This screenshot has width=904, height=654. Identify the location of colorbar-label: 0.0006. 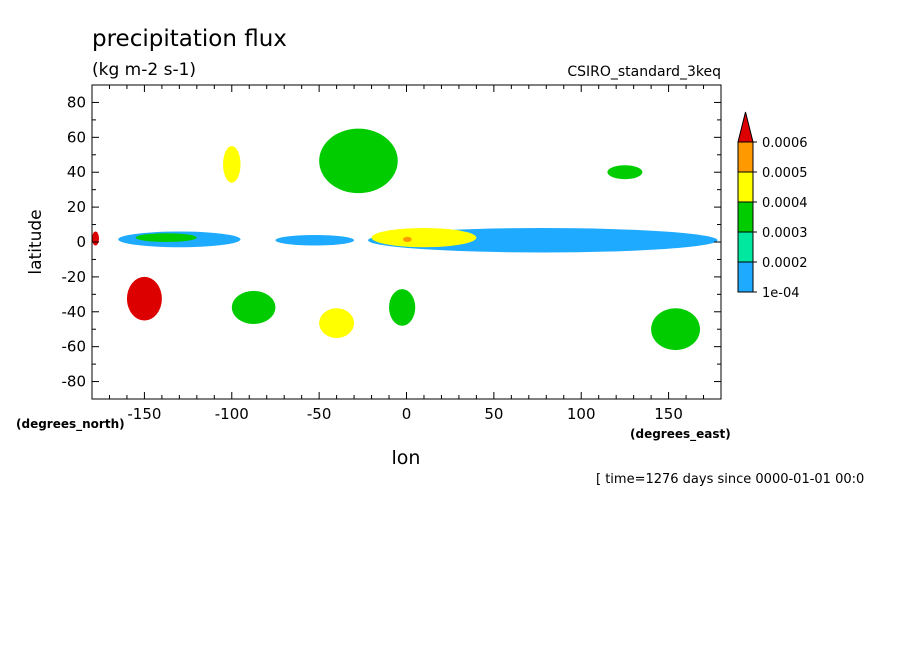
(785, 143).